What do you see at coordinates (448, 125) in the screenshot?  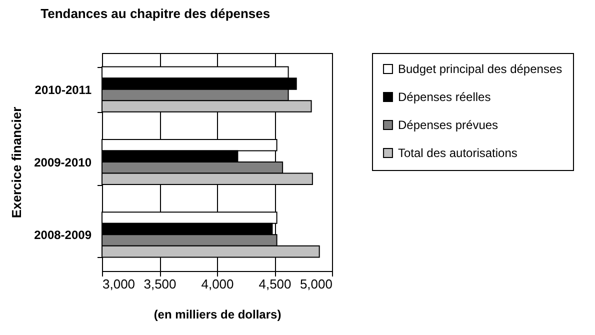 I see `legend-label: Dépenses prévues` at bounding box center [448, 125].